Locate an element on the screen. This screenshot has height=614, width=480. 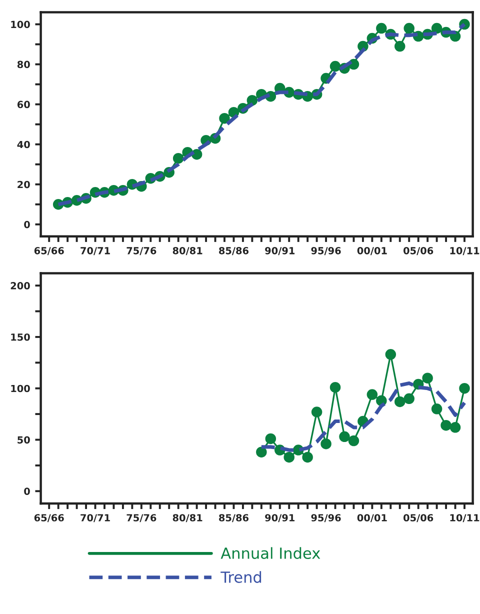
text: Trend is located at coordinates (241, 577).